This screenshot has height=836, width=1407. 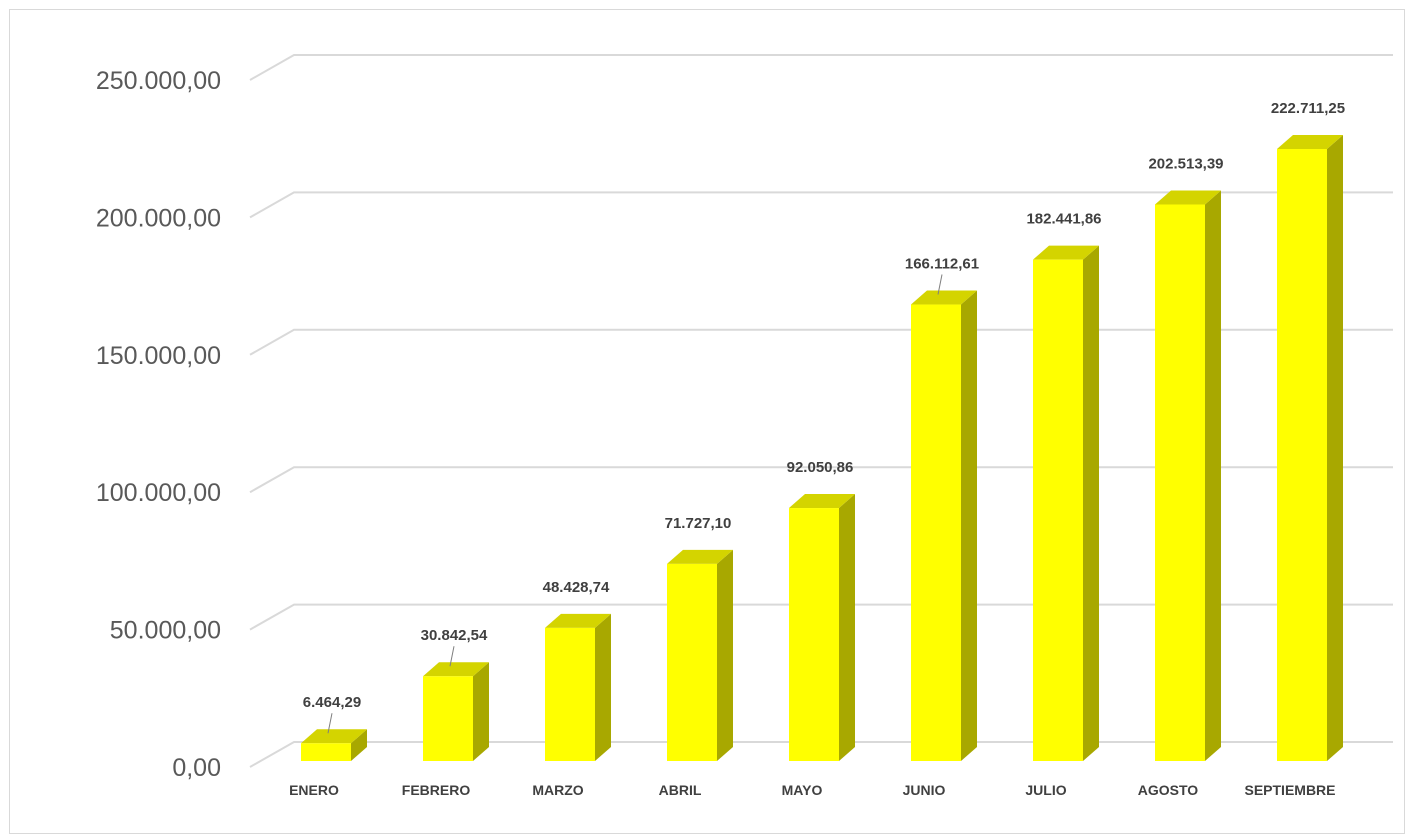 I want to click on x-tick-label: ABRIL, so click(x=680, y=790).